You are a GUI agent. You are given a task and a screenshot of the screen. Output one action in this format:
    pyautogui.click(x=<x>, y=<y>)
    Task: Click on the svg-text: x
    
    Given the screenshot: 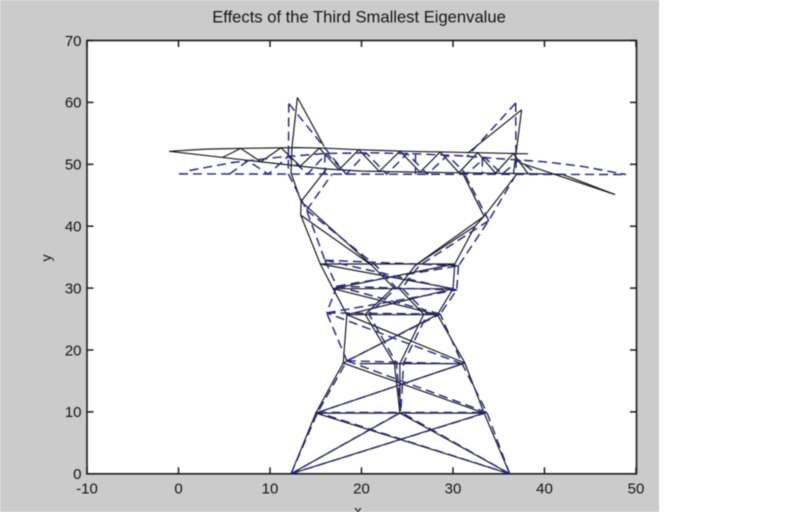 What is the action you would take?
    pyautogui.click(x=358, y=507)
    